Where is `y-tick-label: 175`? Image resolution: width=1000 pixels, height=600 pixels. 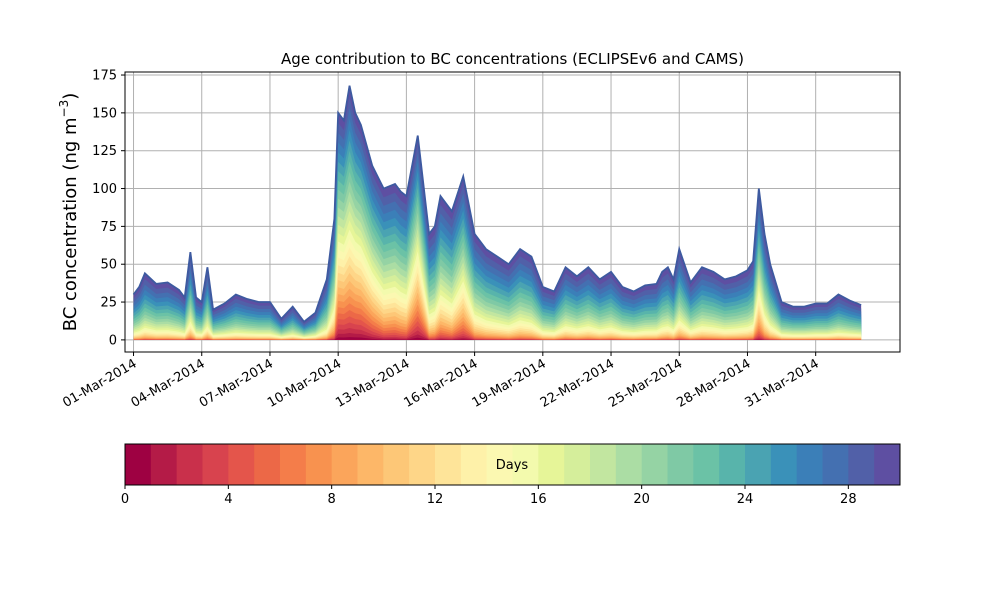
y-tick-label: 175 is located at coordinates (104, 76).